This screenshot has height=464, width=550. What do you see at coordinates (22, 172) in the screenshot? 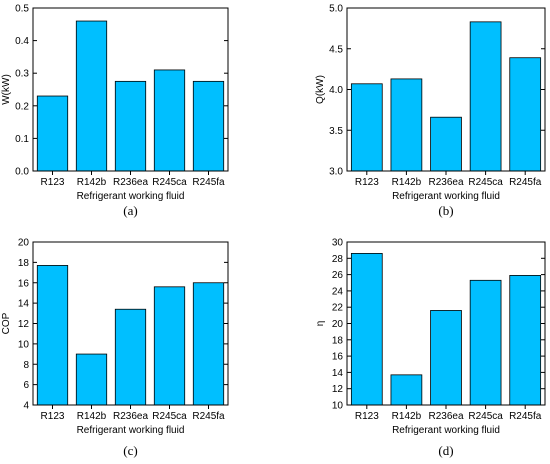
I see `y-tick-label: 0.0` at bounding box center [22, 172].